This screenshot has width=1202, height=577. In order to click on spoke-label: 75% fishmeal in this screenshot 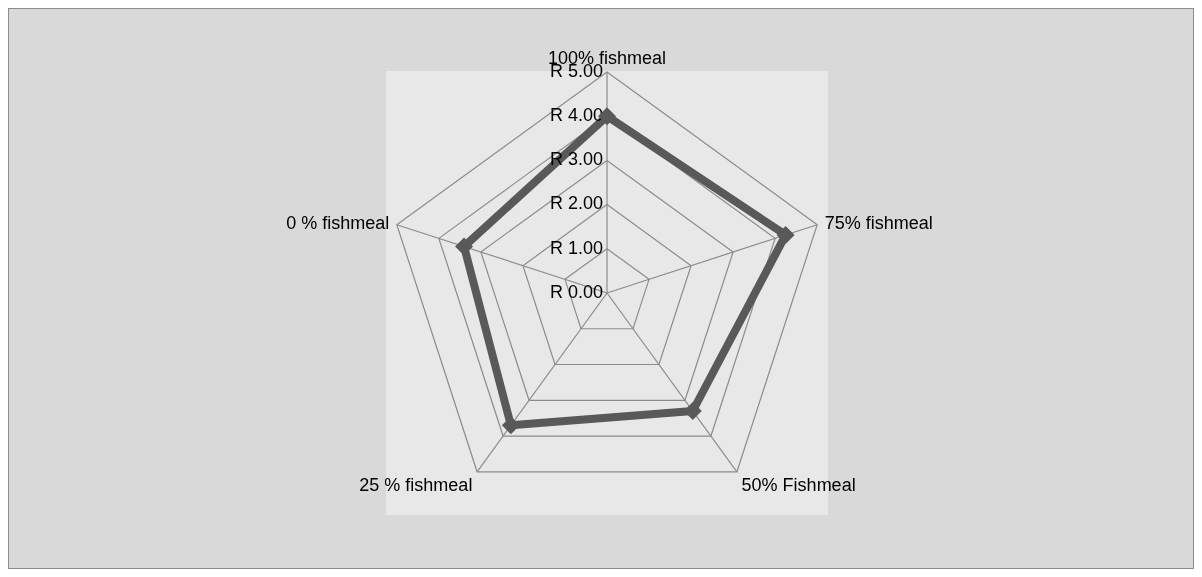, I will do `click(878, 222)`.